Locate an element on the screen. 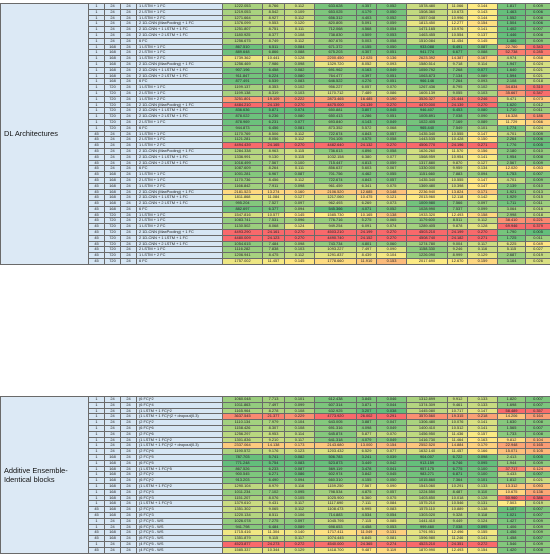 The height and width of the screenshot is (554, 550). table-cell: 0.159 is located at coordinates (483, 262).